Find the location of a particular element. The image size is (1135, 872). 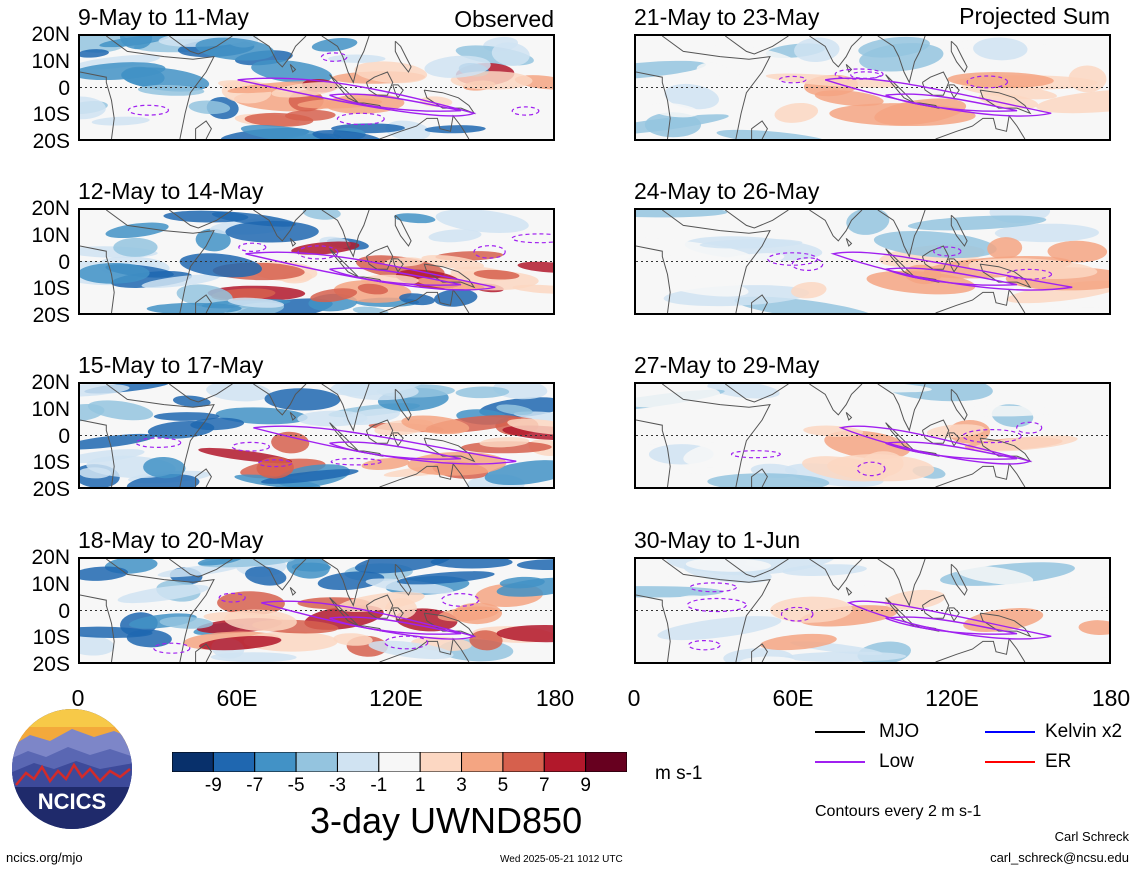

lat-tick-row4-2: 0 is located at coordinates (64, 611).